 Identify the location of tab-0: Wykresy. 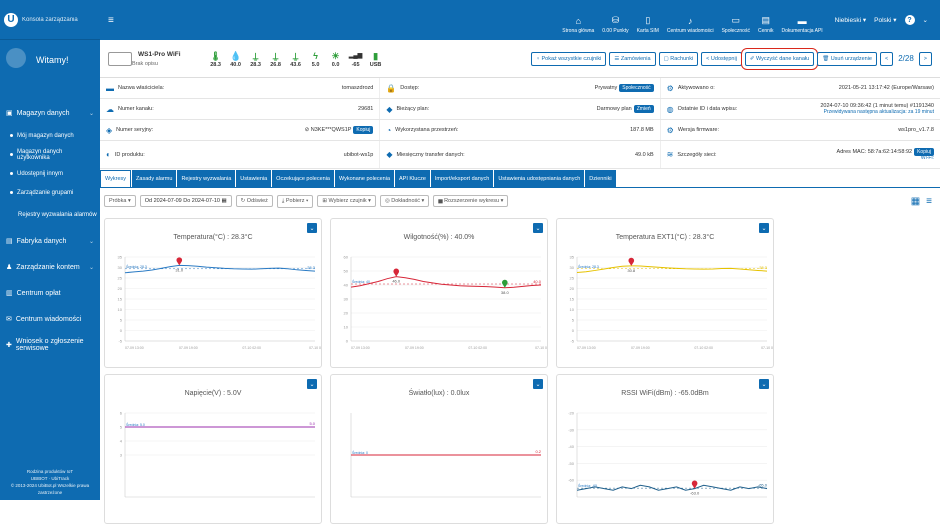
(116, 178).